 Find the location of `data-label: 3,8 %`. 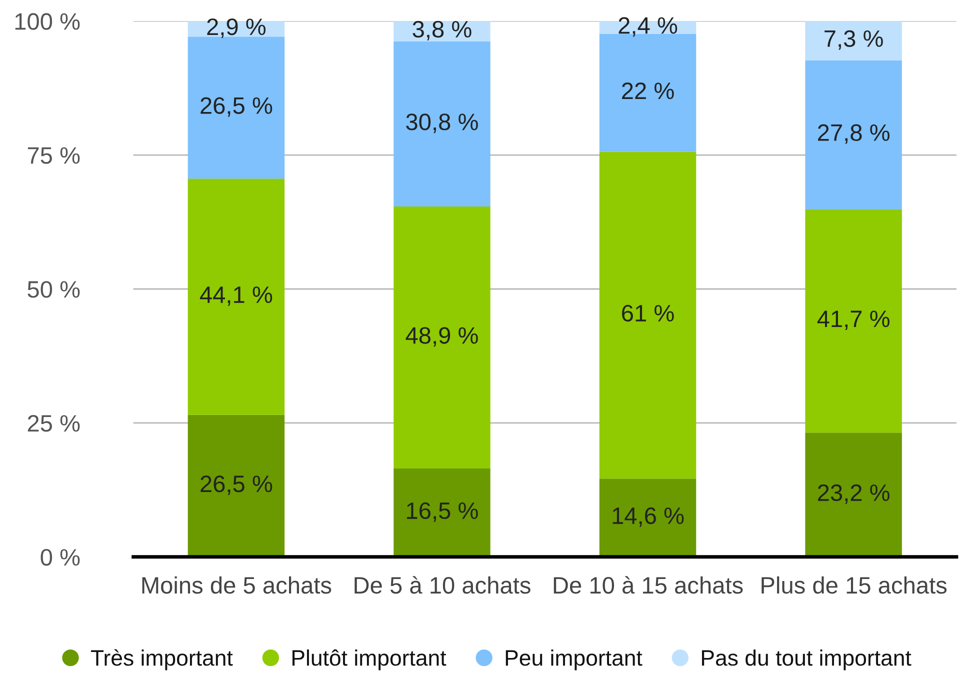

data-label: 3,8 % is located at coordinates (442, 30).